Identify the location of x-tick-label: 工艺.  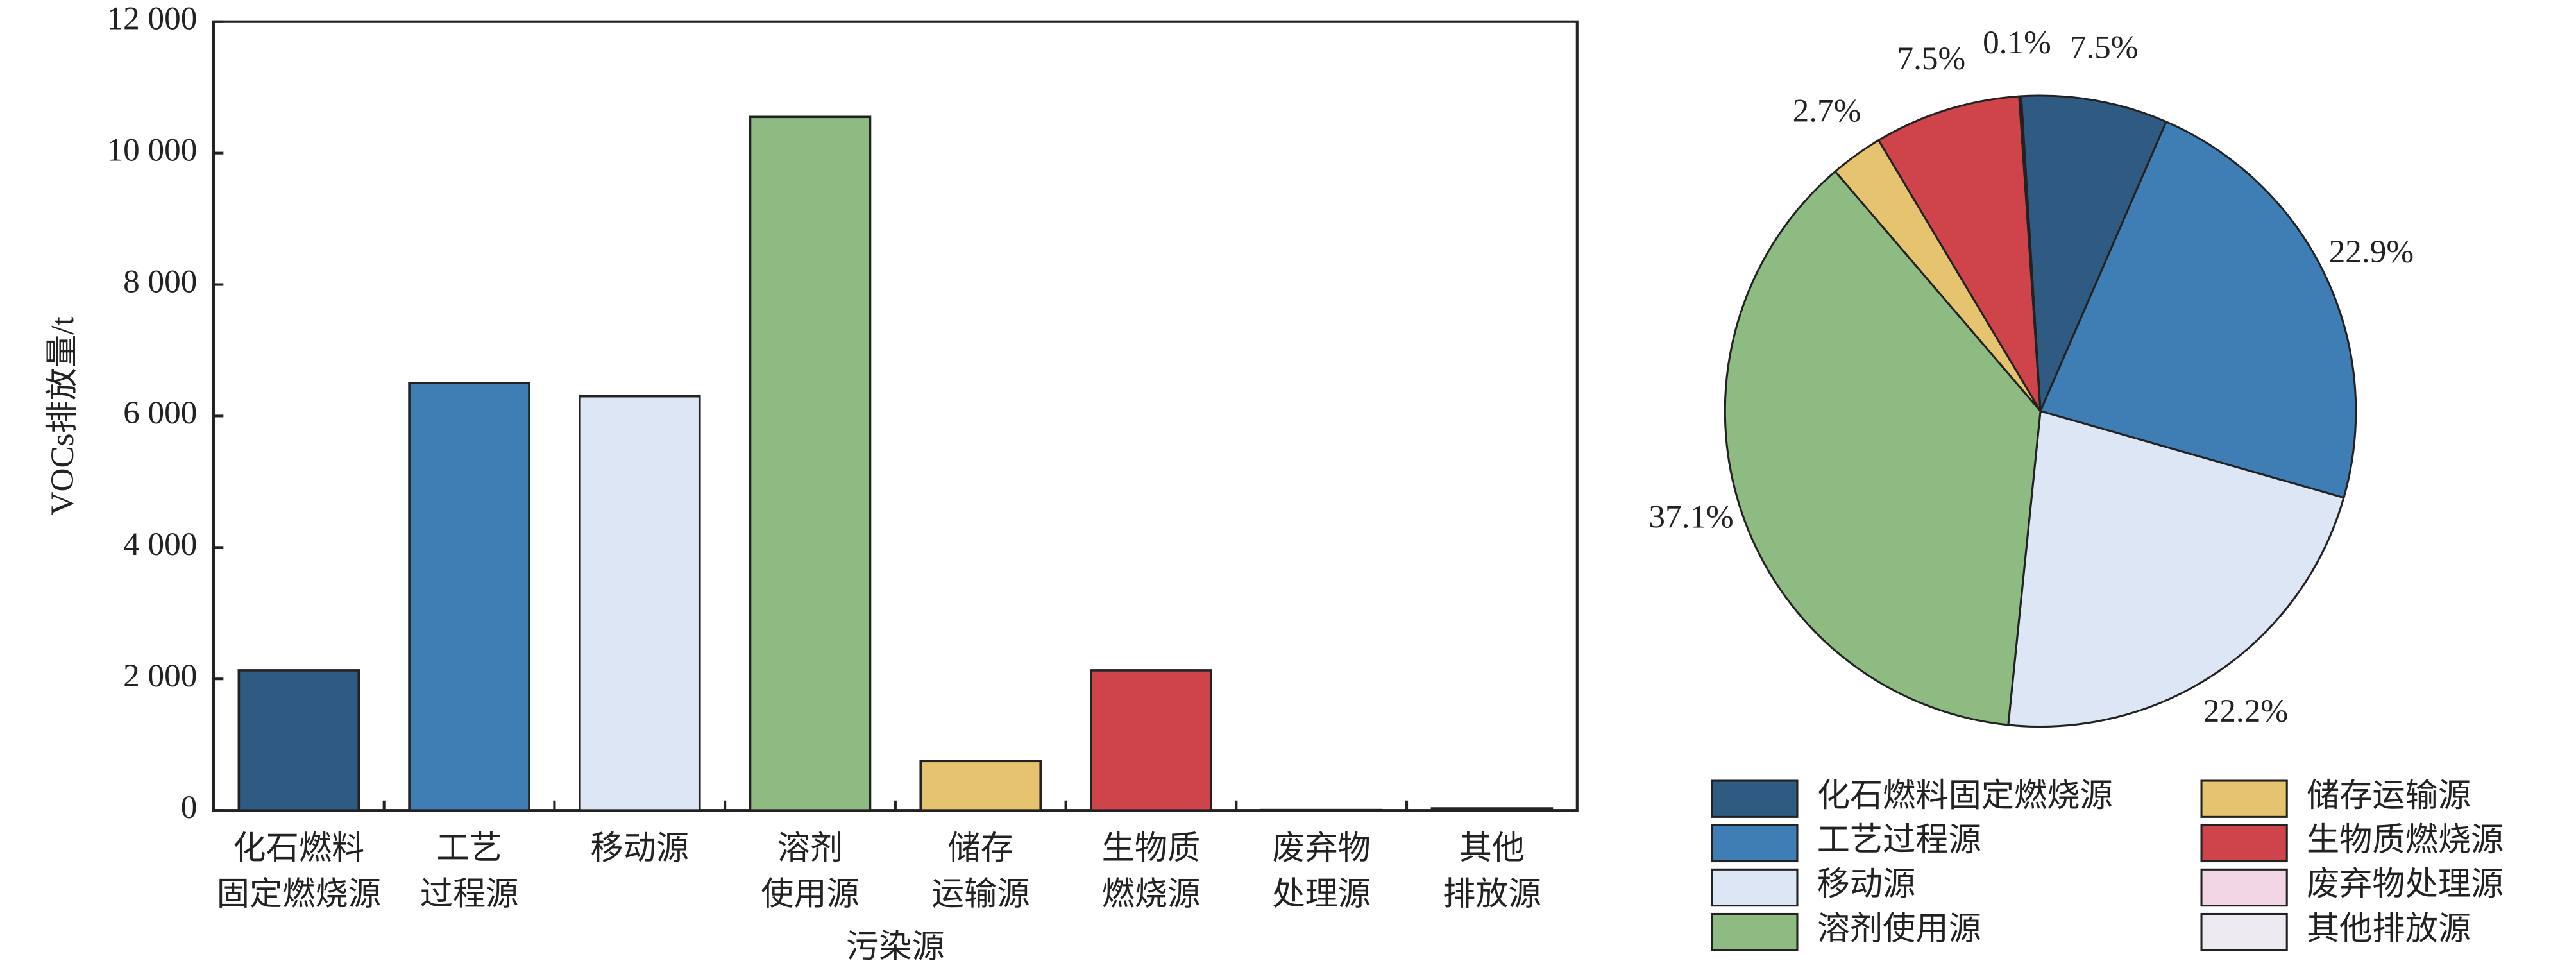
(469, 848).